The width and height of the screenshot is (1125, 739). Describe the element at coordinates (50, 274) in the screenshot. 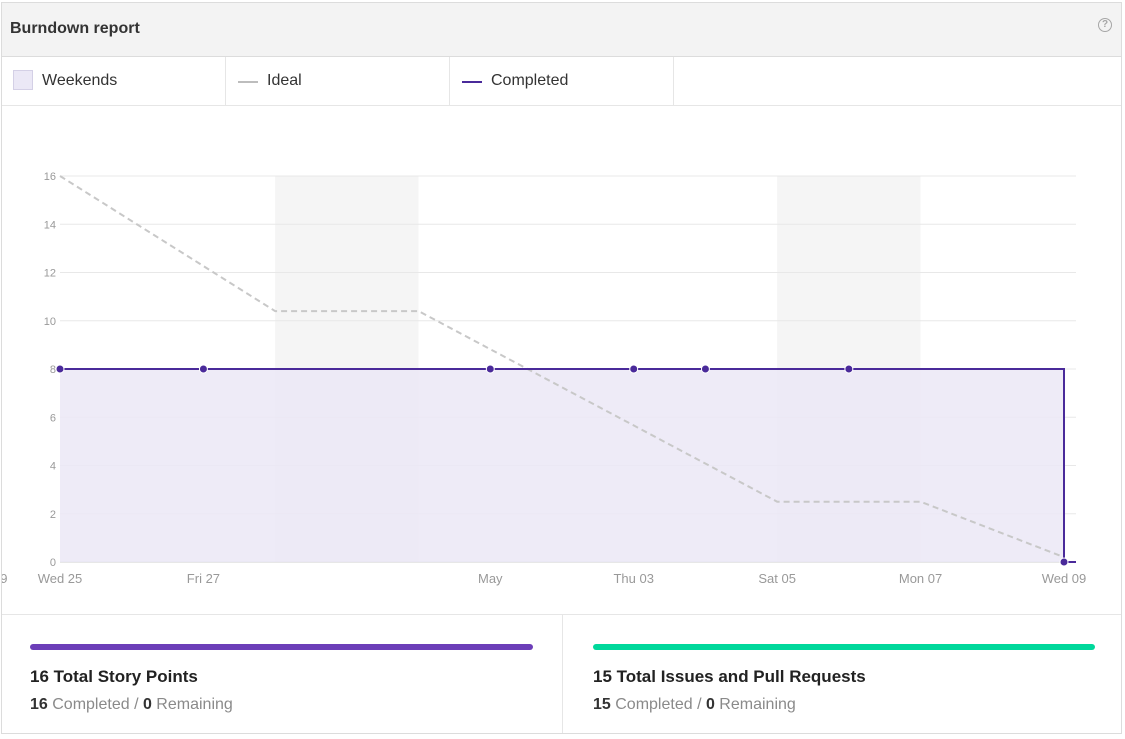

I see `y-tick-label: 12` at that location.